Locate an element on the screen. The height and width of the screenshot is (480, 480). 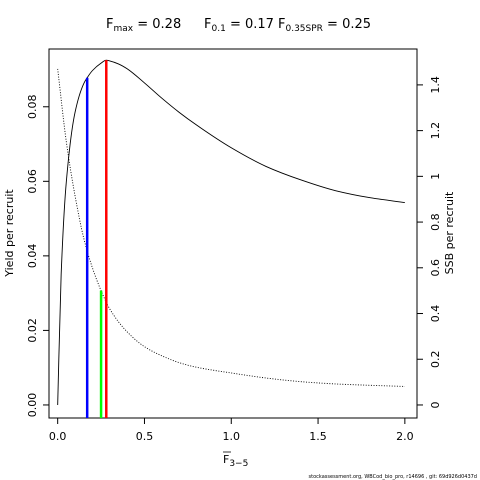
x-axis-title-sub: 3−5 is located at coordinates (238, 464).